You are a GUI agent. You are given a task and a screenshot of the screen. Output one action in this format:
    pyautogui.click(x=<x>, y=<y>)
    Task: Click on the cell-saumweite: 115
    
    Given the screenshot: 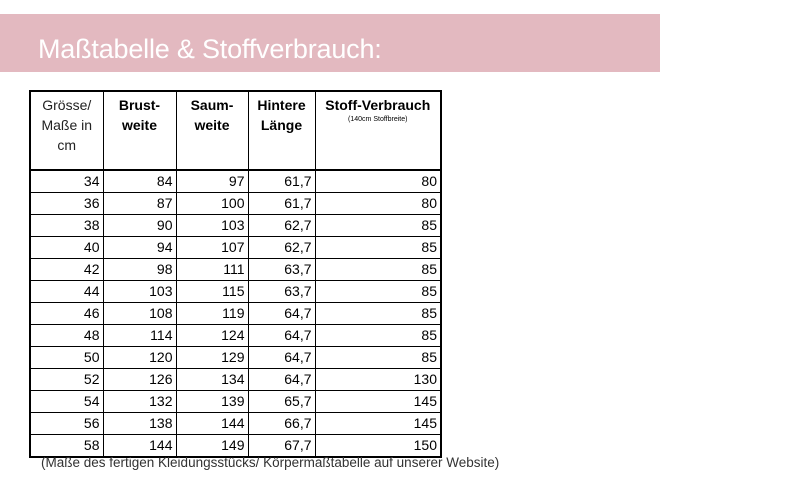 What is the action you would take?
    pyautogui.click(x=212, y=291)
    